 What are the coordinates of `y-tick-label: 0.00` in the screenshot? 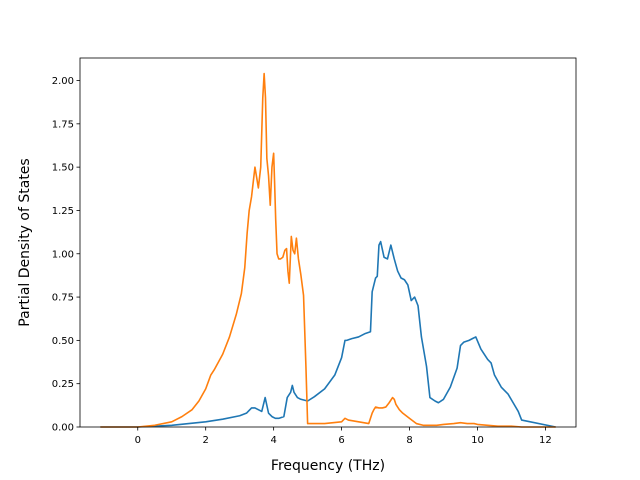 It's located at (63, 428).